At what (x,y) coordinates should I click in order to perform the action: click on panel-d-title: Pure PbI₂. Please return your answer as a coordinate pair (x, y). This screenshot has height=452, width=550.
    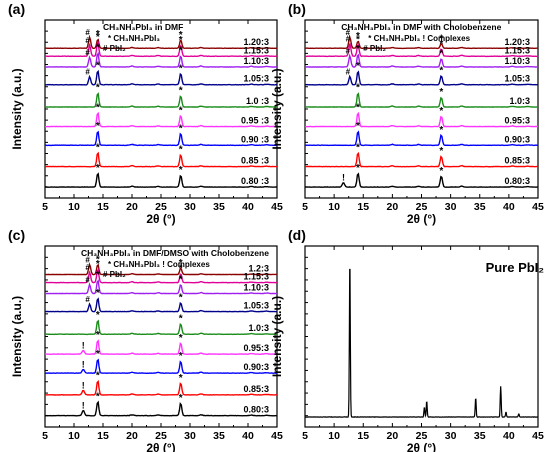
    Looking at the image, I should click on (515, 267).